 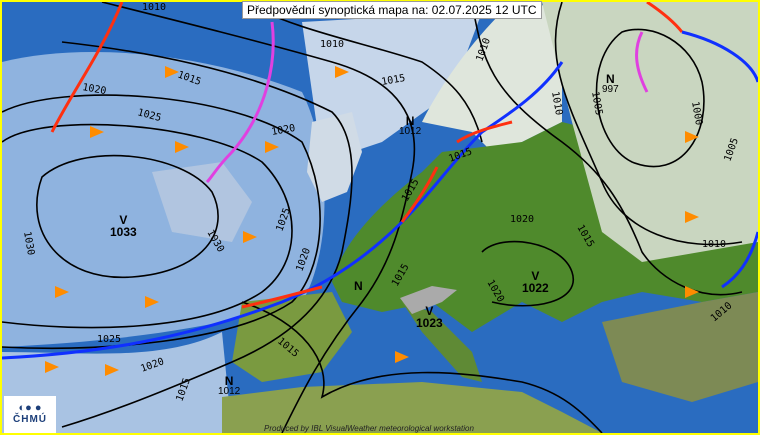 I want to click on isobar-label: 1005, so click(x=596, y=104).